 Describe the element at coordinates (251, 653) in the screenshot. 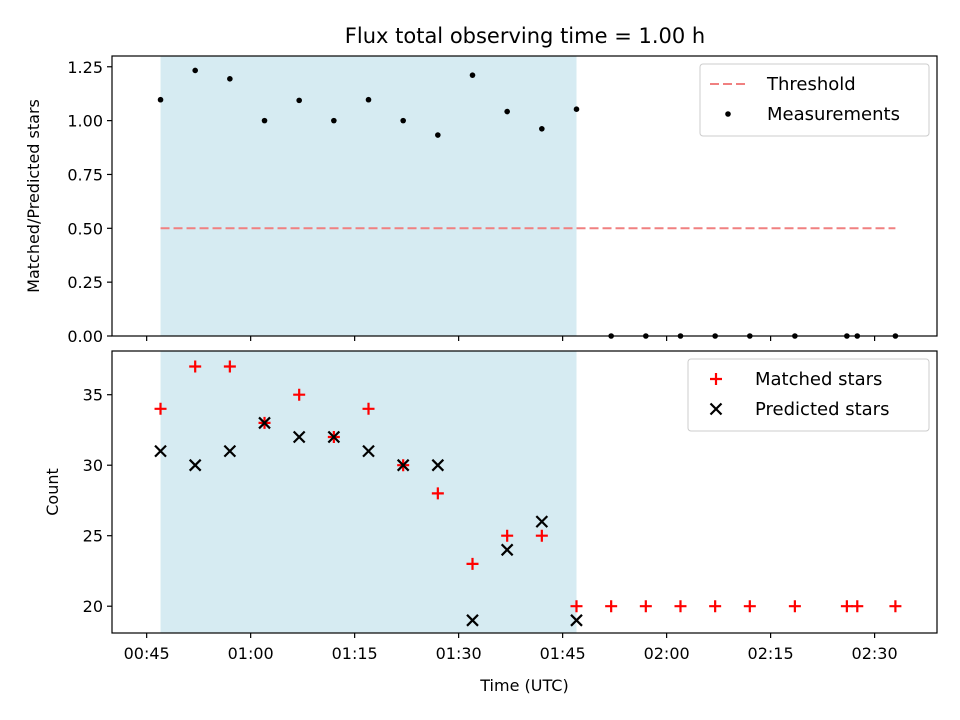

I see `x-tick-label: 01:00` at that location.